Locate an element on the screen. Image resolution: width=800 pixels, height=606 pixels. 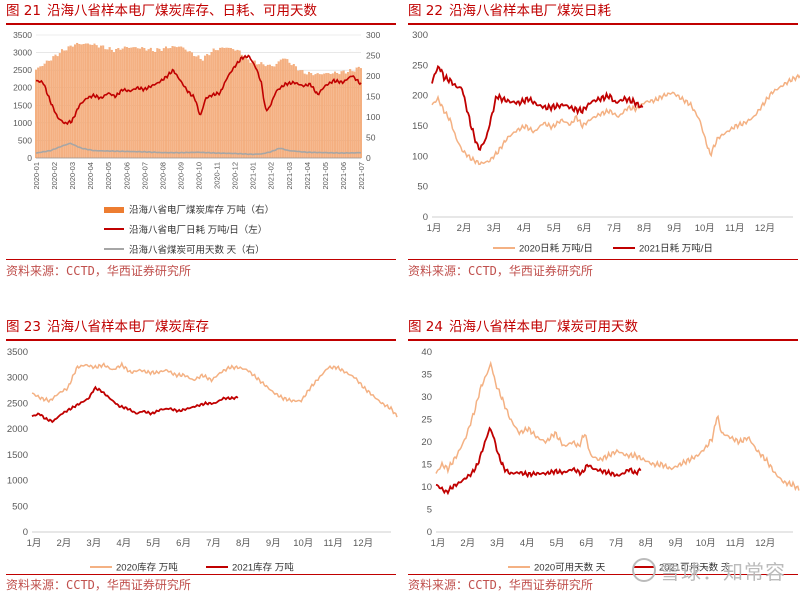
daily-consumption-line is located at coordinates (198, 90).